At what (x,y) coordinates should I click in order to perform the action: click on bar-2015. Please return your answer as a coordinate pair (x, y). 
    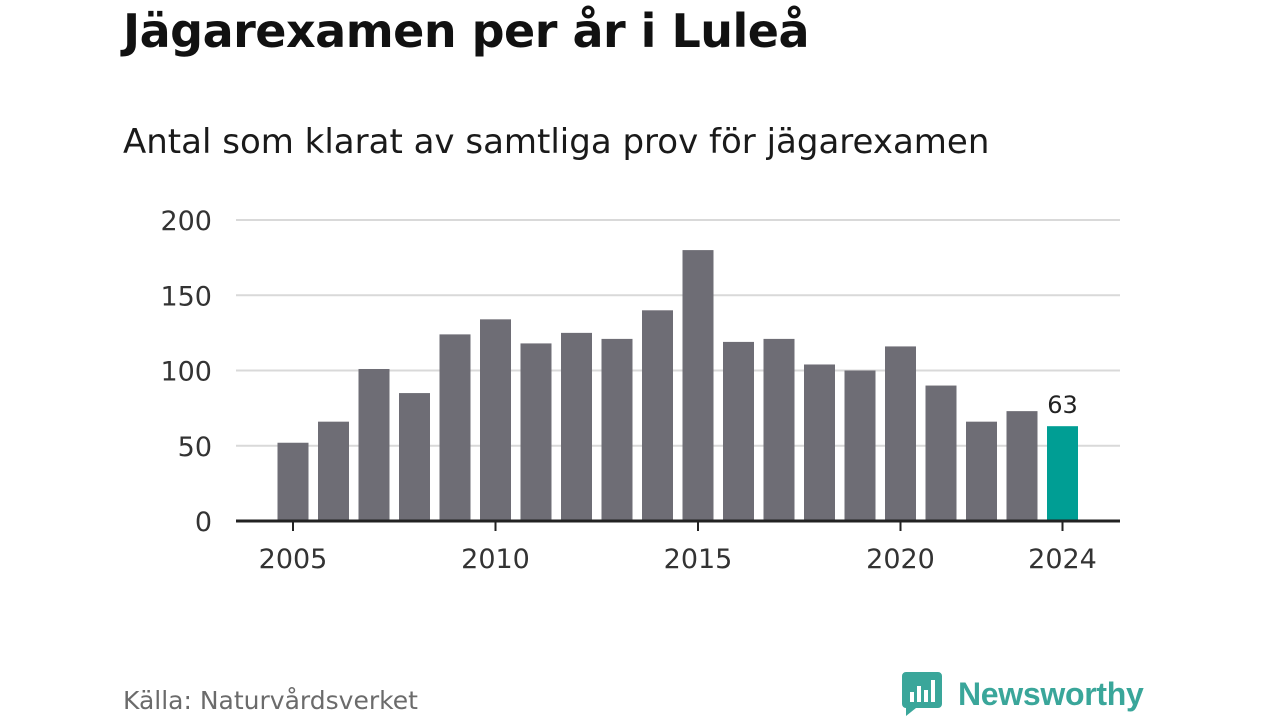
    Looking at the image, I should click on (698, 385).